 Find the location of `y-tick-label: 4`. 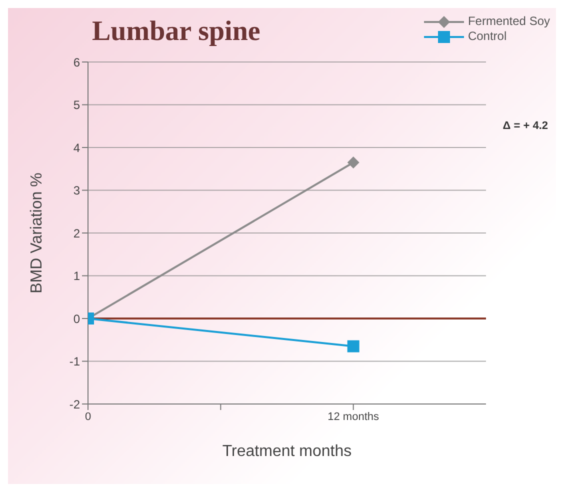

y-tick-label: 4 is located at coordinates (76, 147).